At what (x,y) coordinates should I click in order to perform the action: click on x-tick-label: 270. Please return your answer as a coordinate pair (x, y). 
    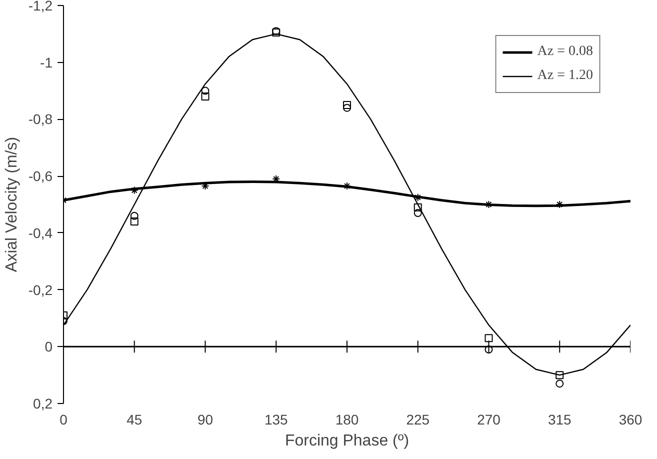
    Looking at the image, I should click on (489, 420).